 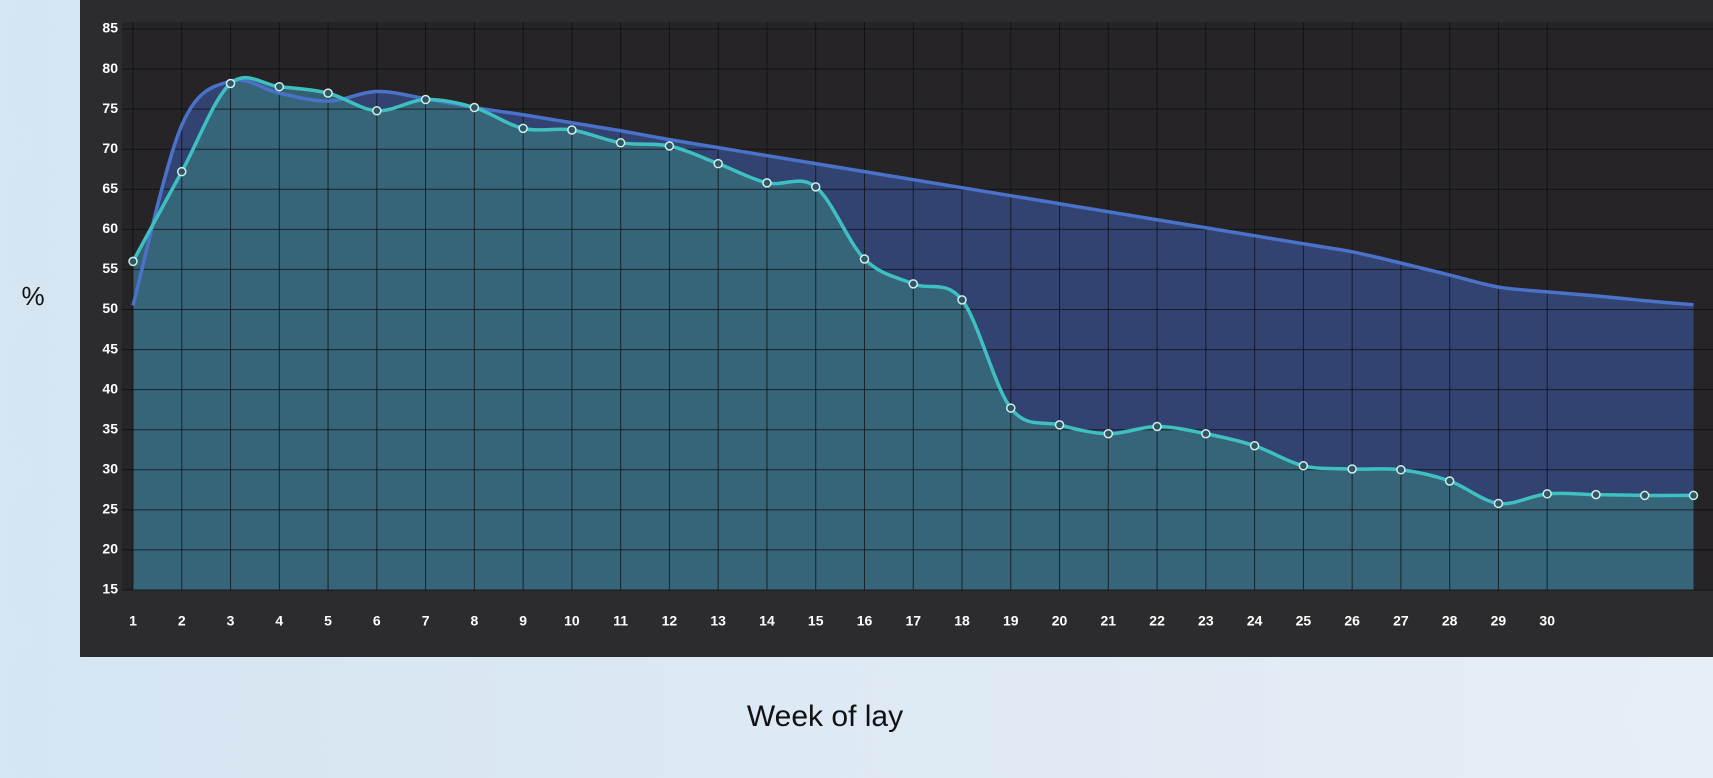 What do you see at coordinates (110, 468) in the screenshot?
I see `y-tick-label: 30` at bounding box center [110, 468].